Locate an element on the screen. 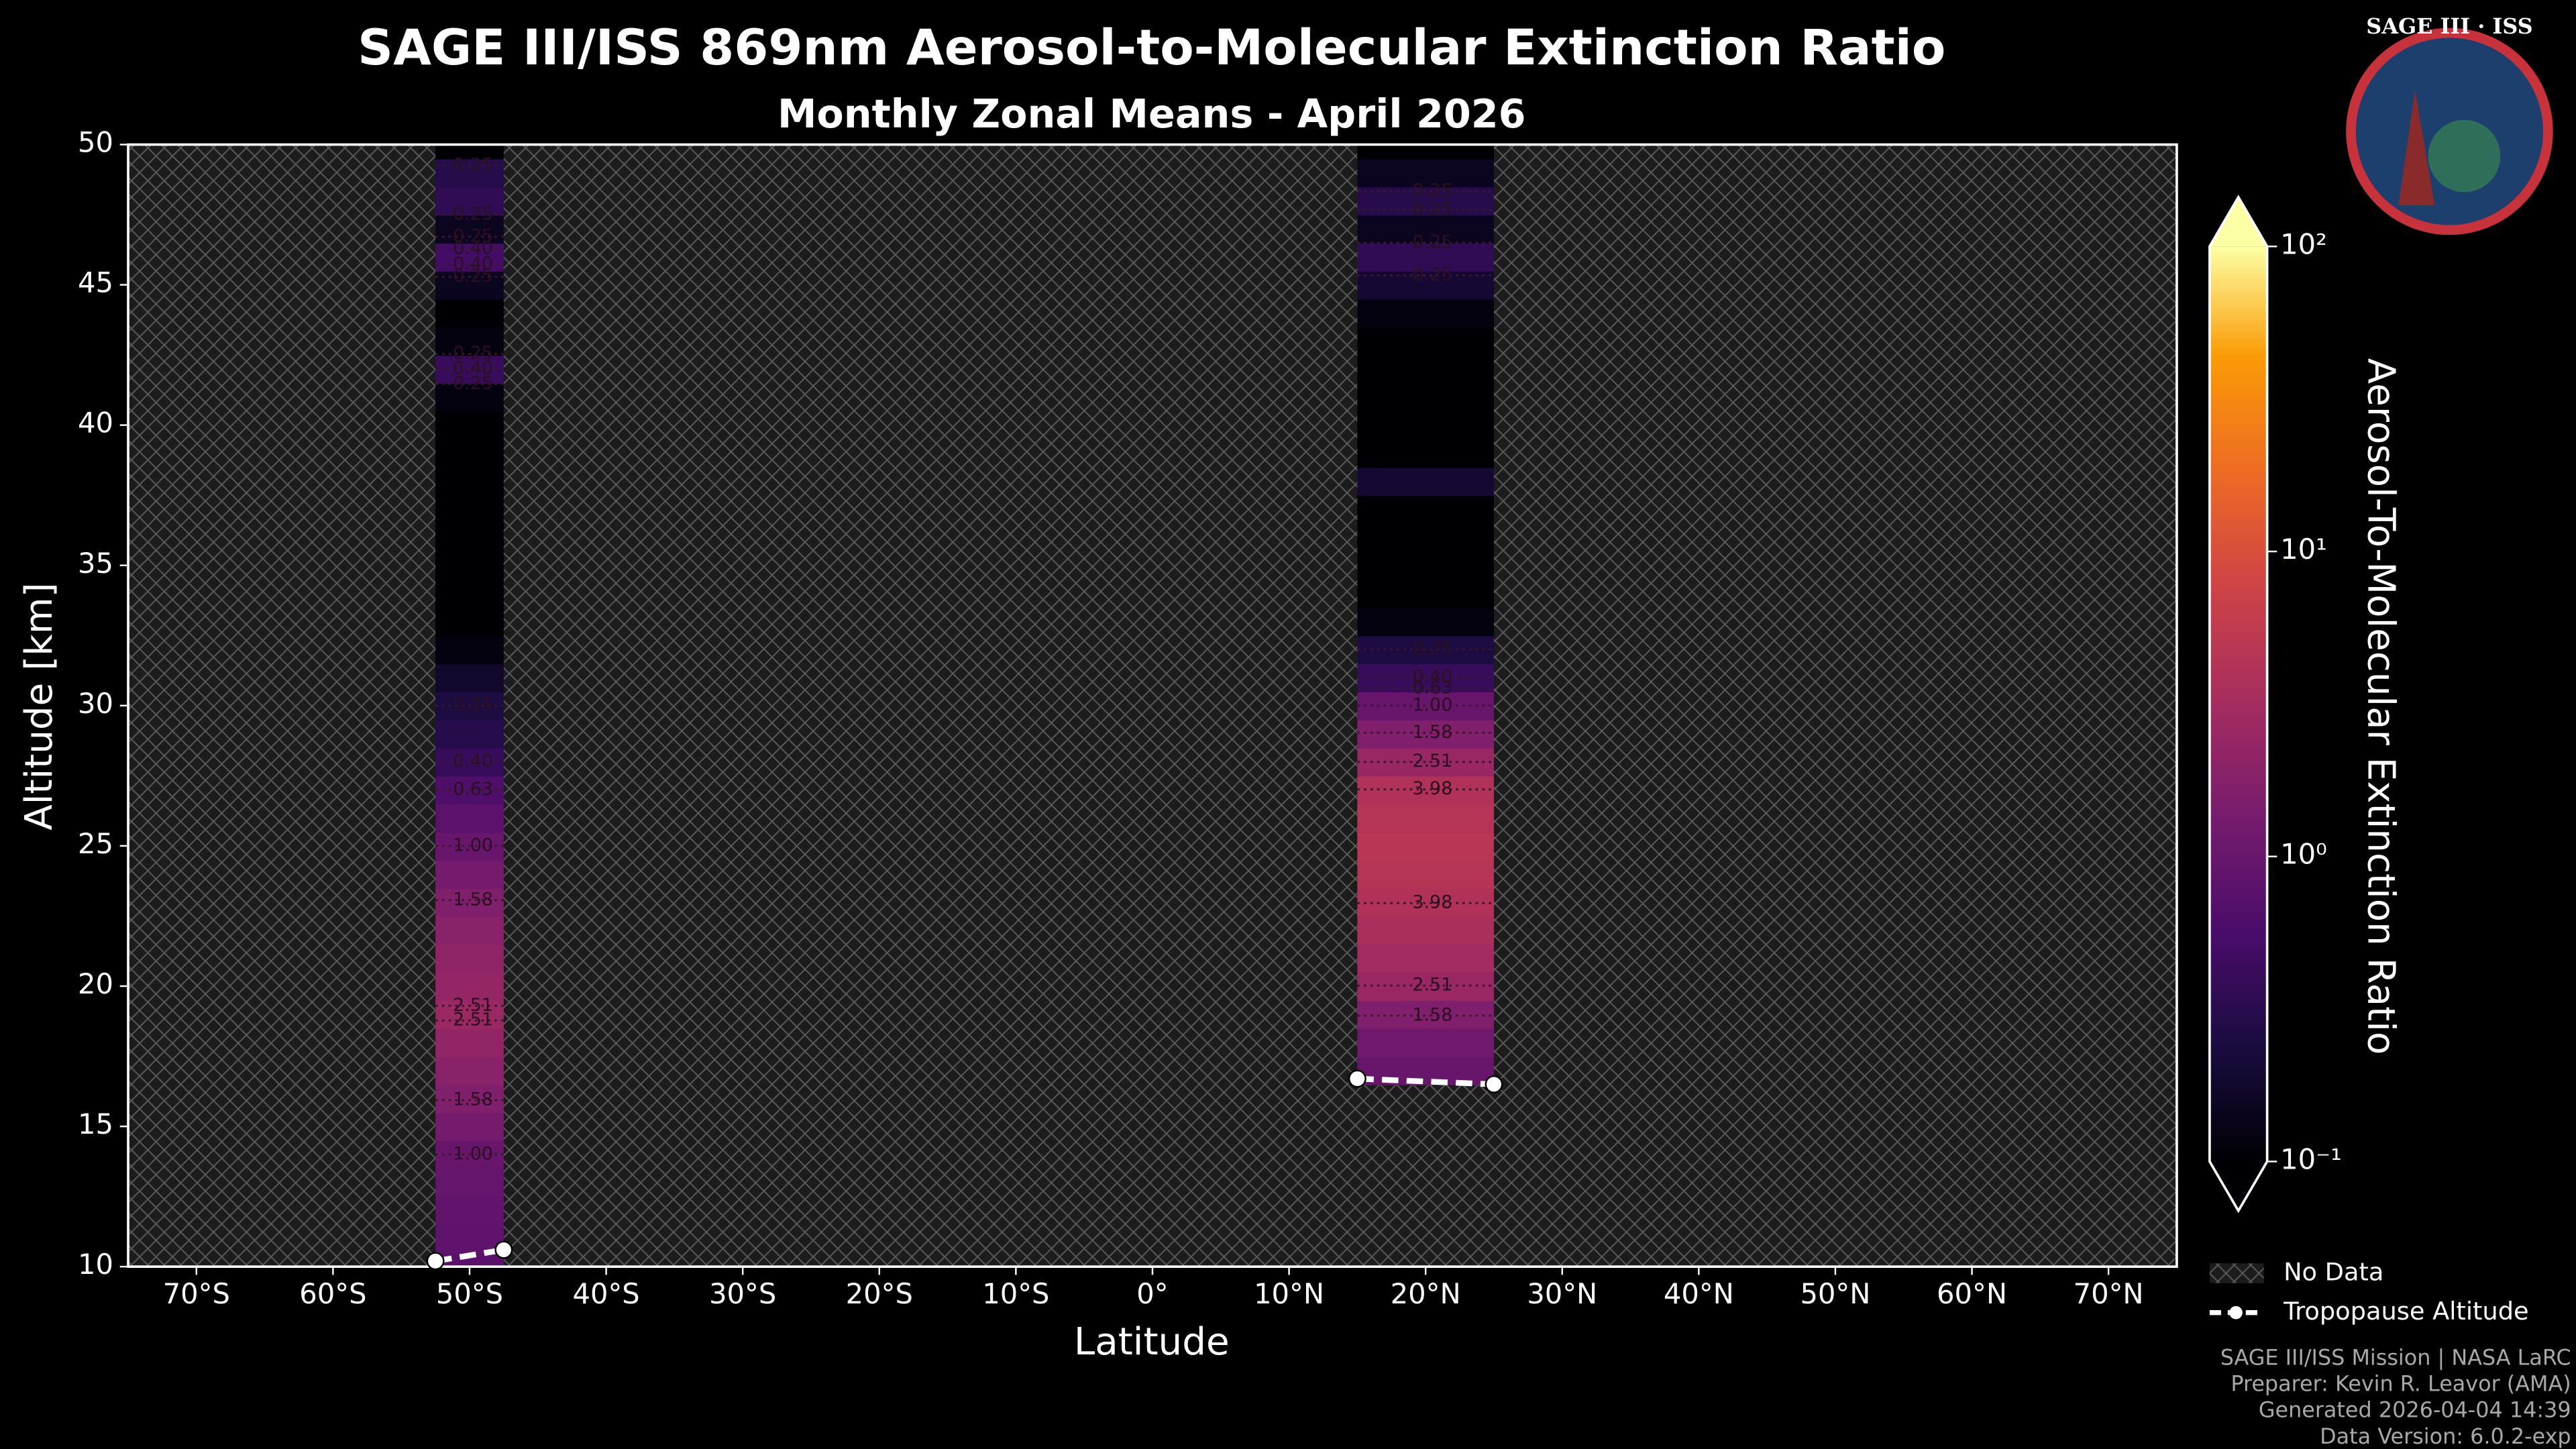 Image resolution: width=2576 pixels, height=1449 pixels. colorbar-tick-label: 10² is located at coordinates (2303, 243).